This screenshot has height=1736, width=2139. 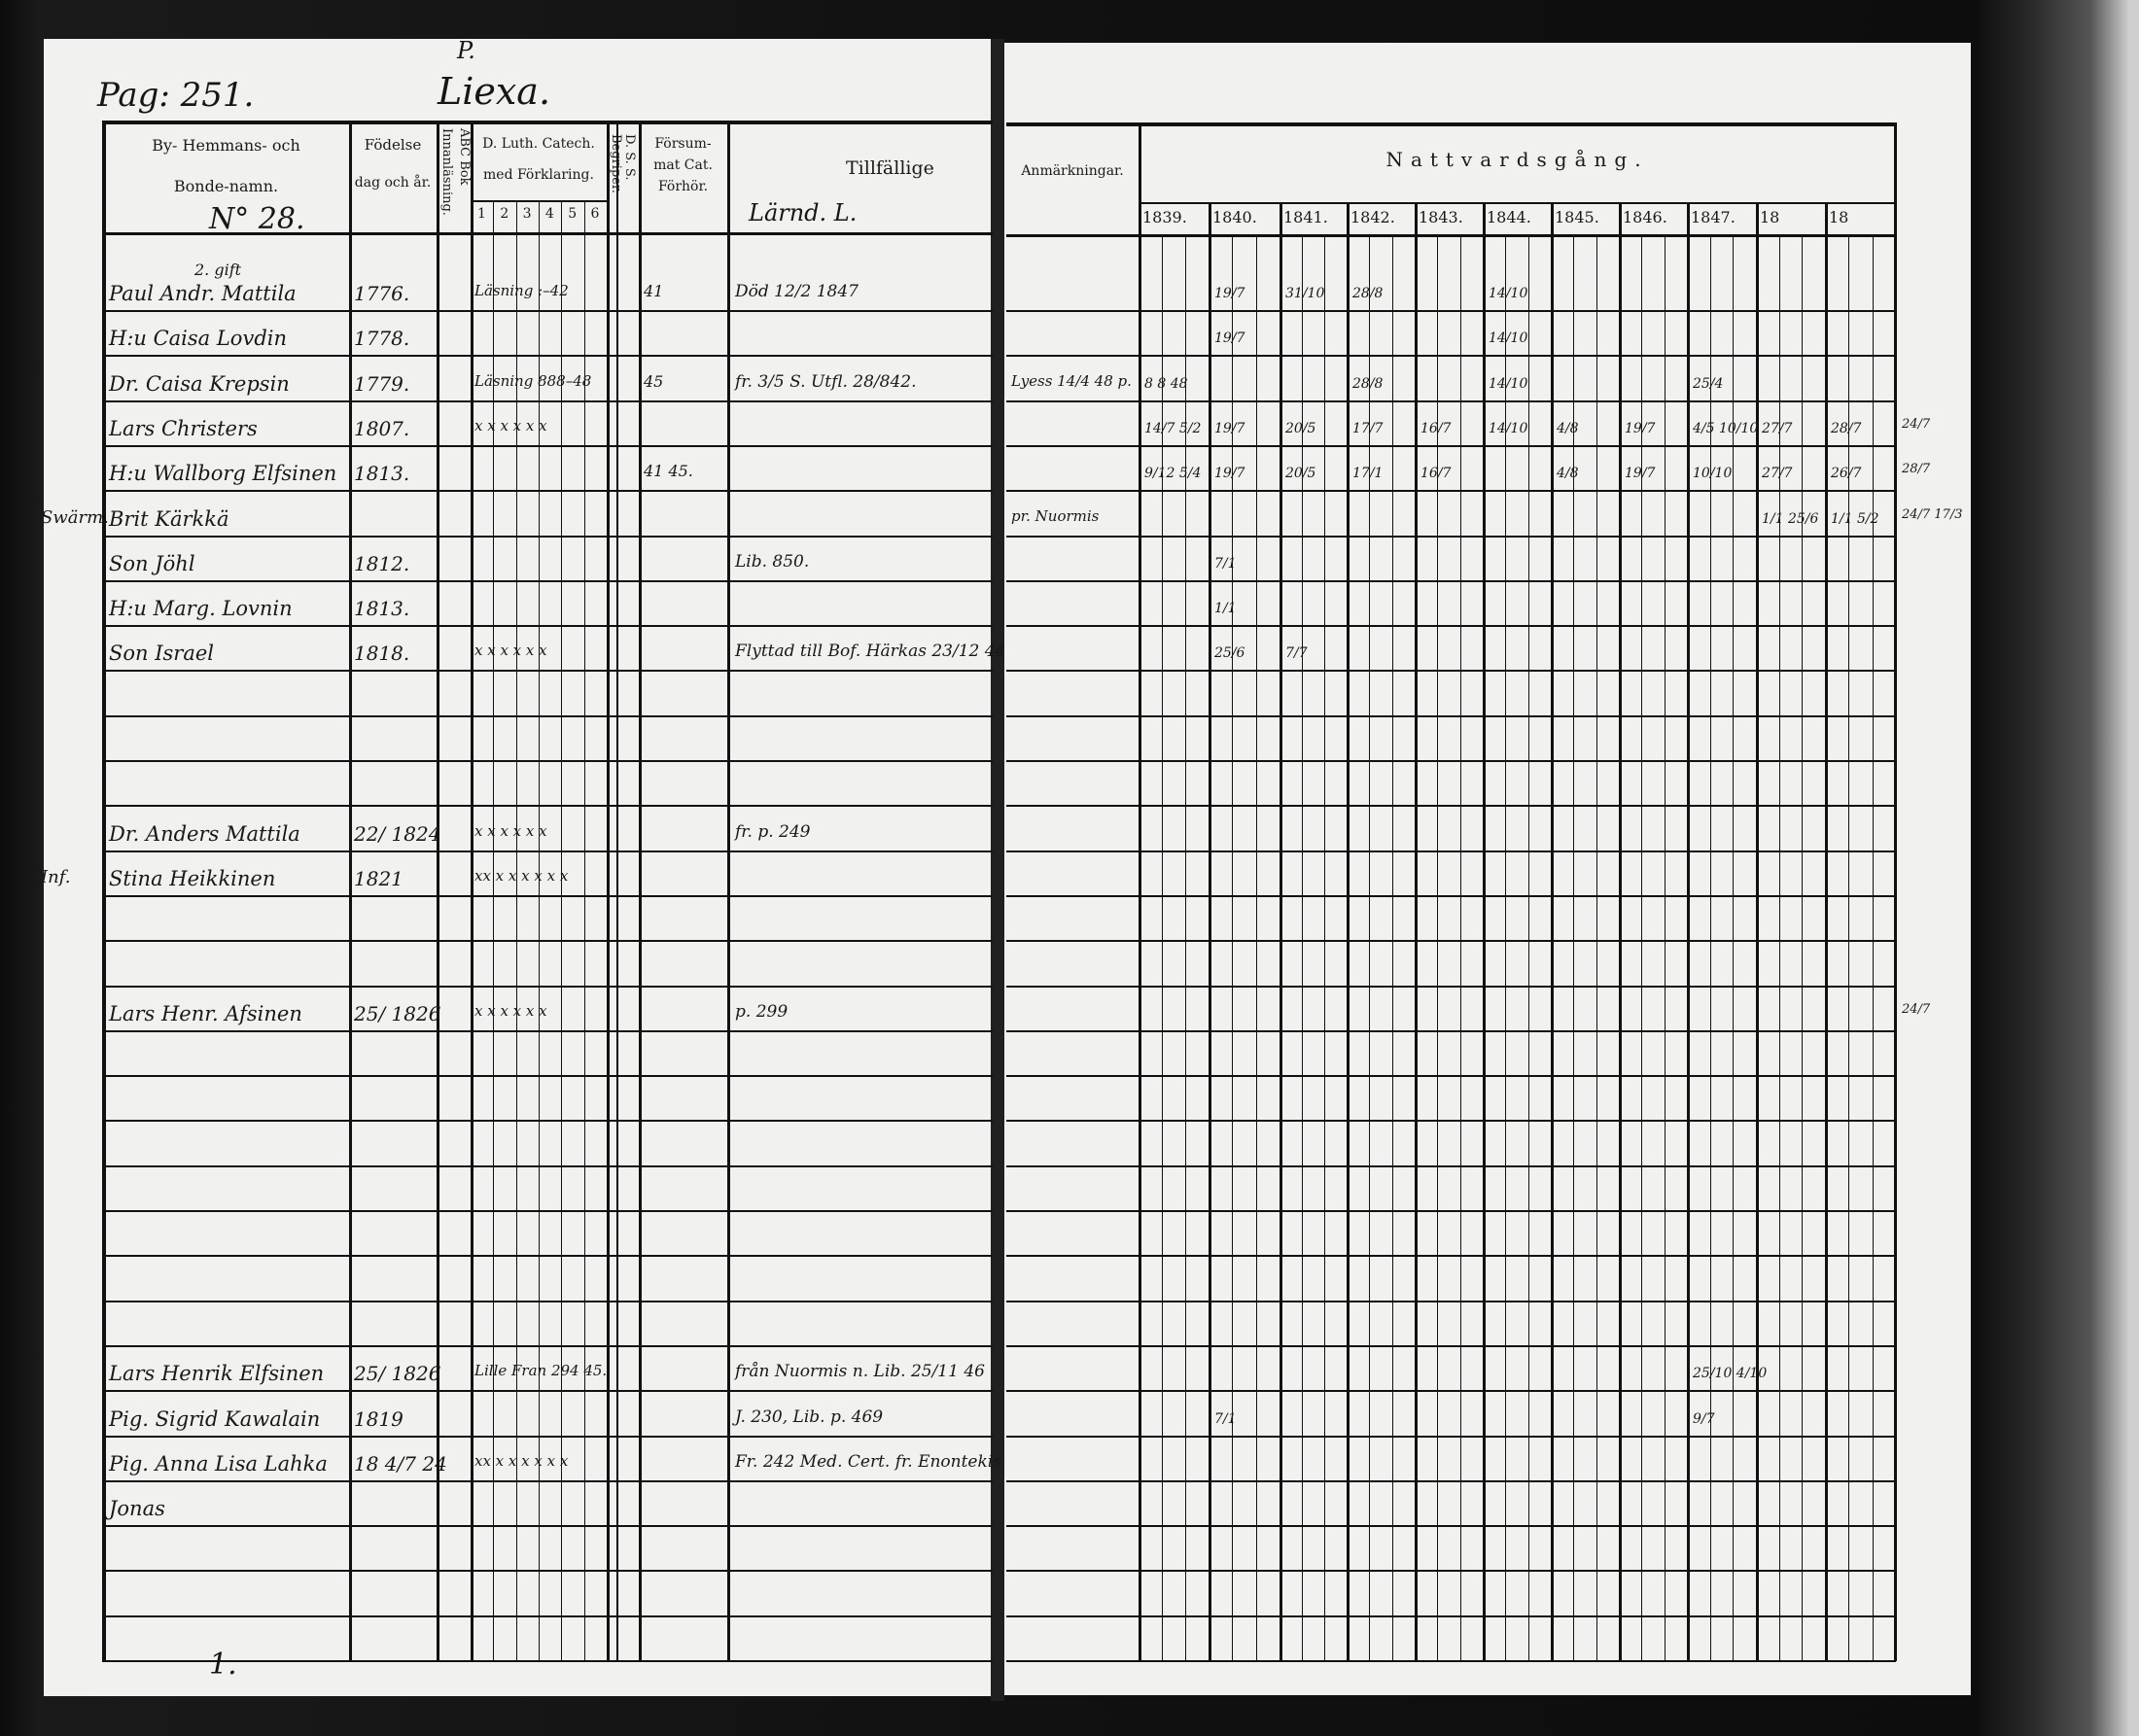 What do you see at coordinates (629, 158) in the screenshot?
I see `dss-header: D. S. S.` at bounding box center [629, 158].